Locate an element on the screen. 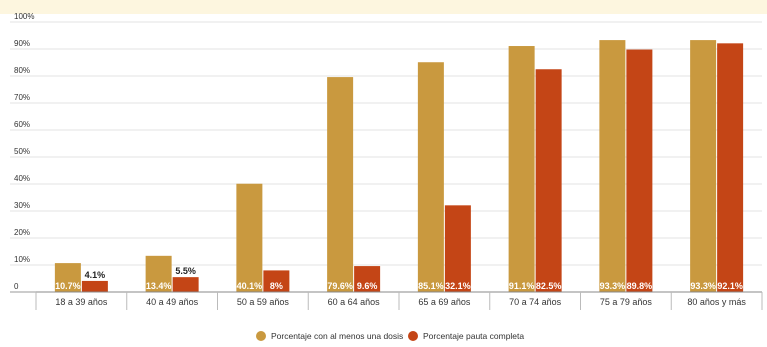 This screenshot has height=347, width=767. legend-label: Porcentaje con al menos una dosis is located at coordinates (337, 336).